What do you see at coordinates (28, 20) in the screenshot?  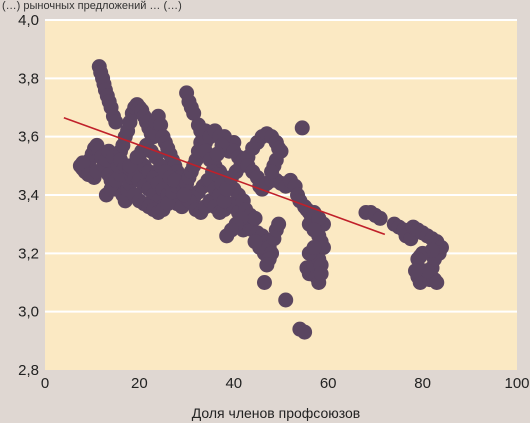 I see `y-tick-label: 4,0` at bounding box center [28, 20].